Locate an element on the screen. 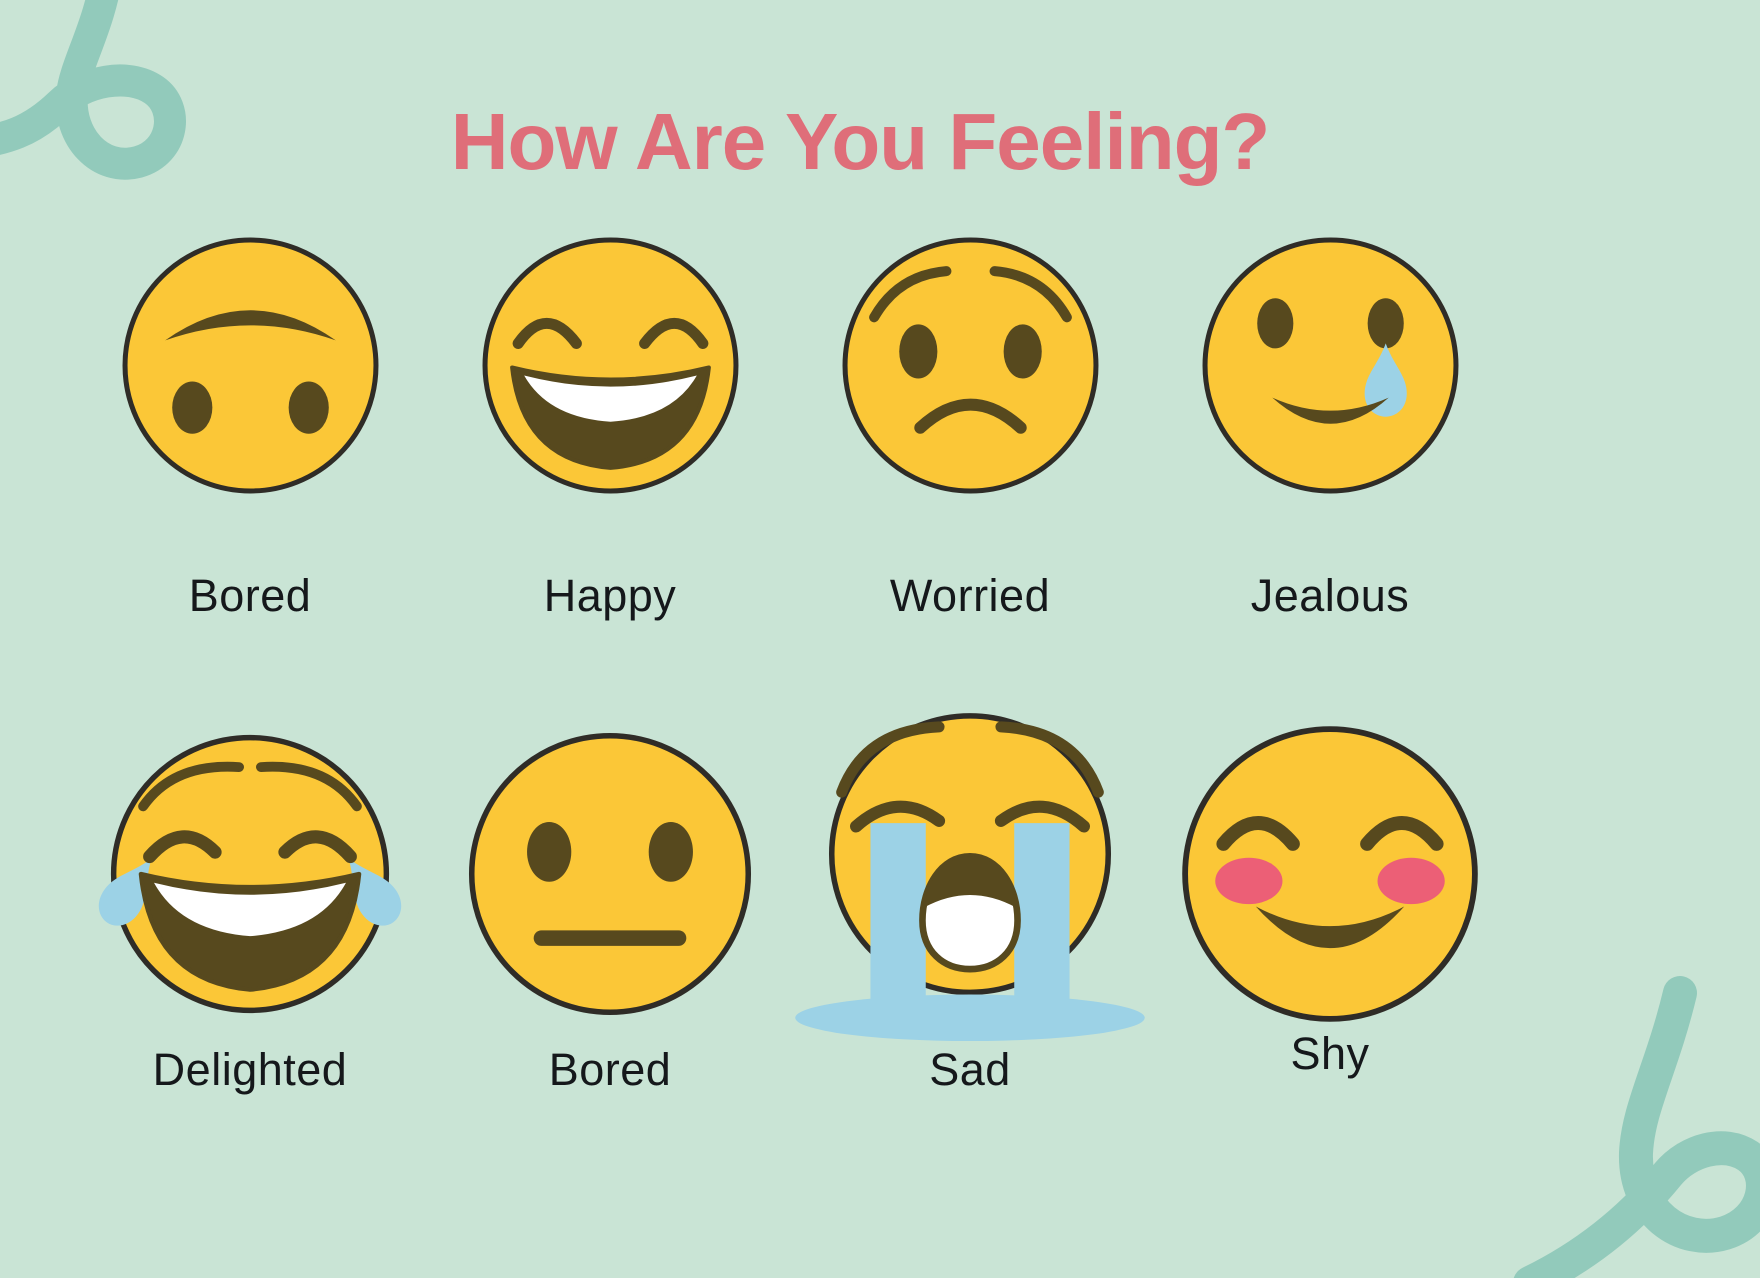 This screenshot has height=1278, width=1760. emotion-card-happy: Happy is located at coordinates (610, 429).